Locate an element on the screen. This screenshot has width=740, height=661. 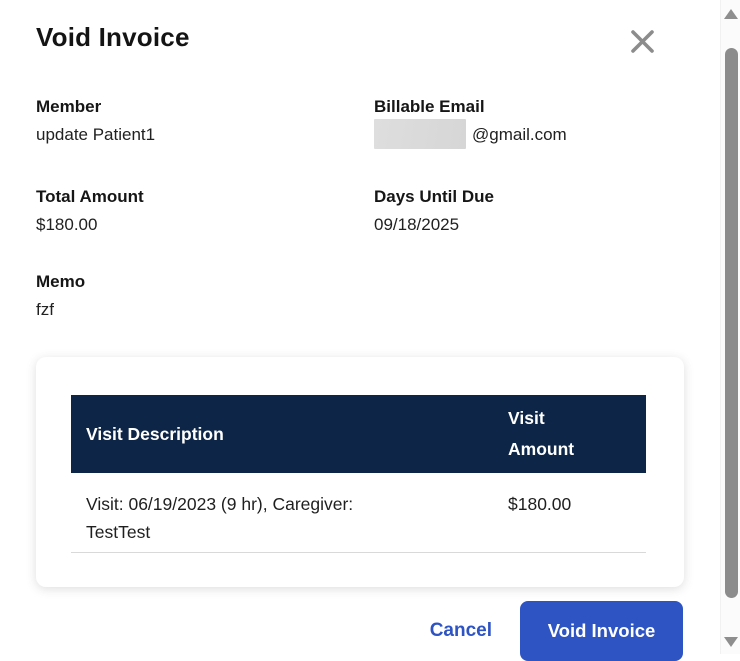
email-domain-text: @gmail.com is located at coordinates (519, 134).